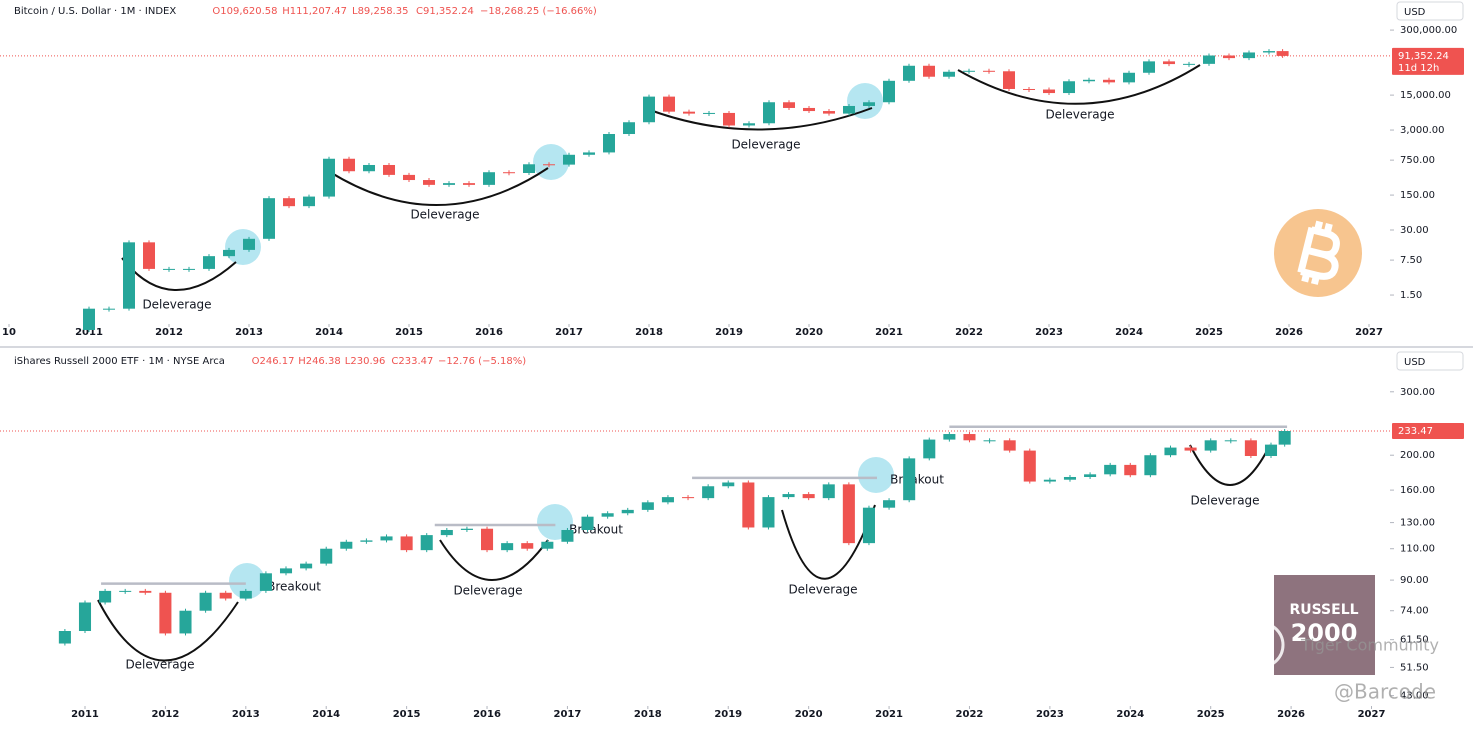  What do you see at coordinates (1417, 455) in the screenshot?
I see `y-tick-label: 200.00` at bounding box center [1417, 455].